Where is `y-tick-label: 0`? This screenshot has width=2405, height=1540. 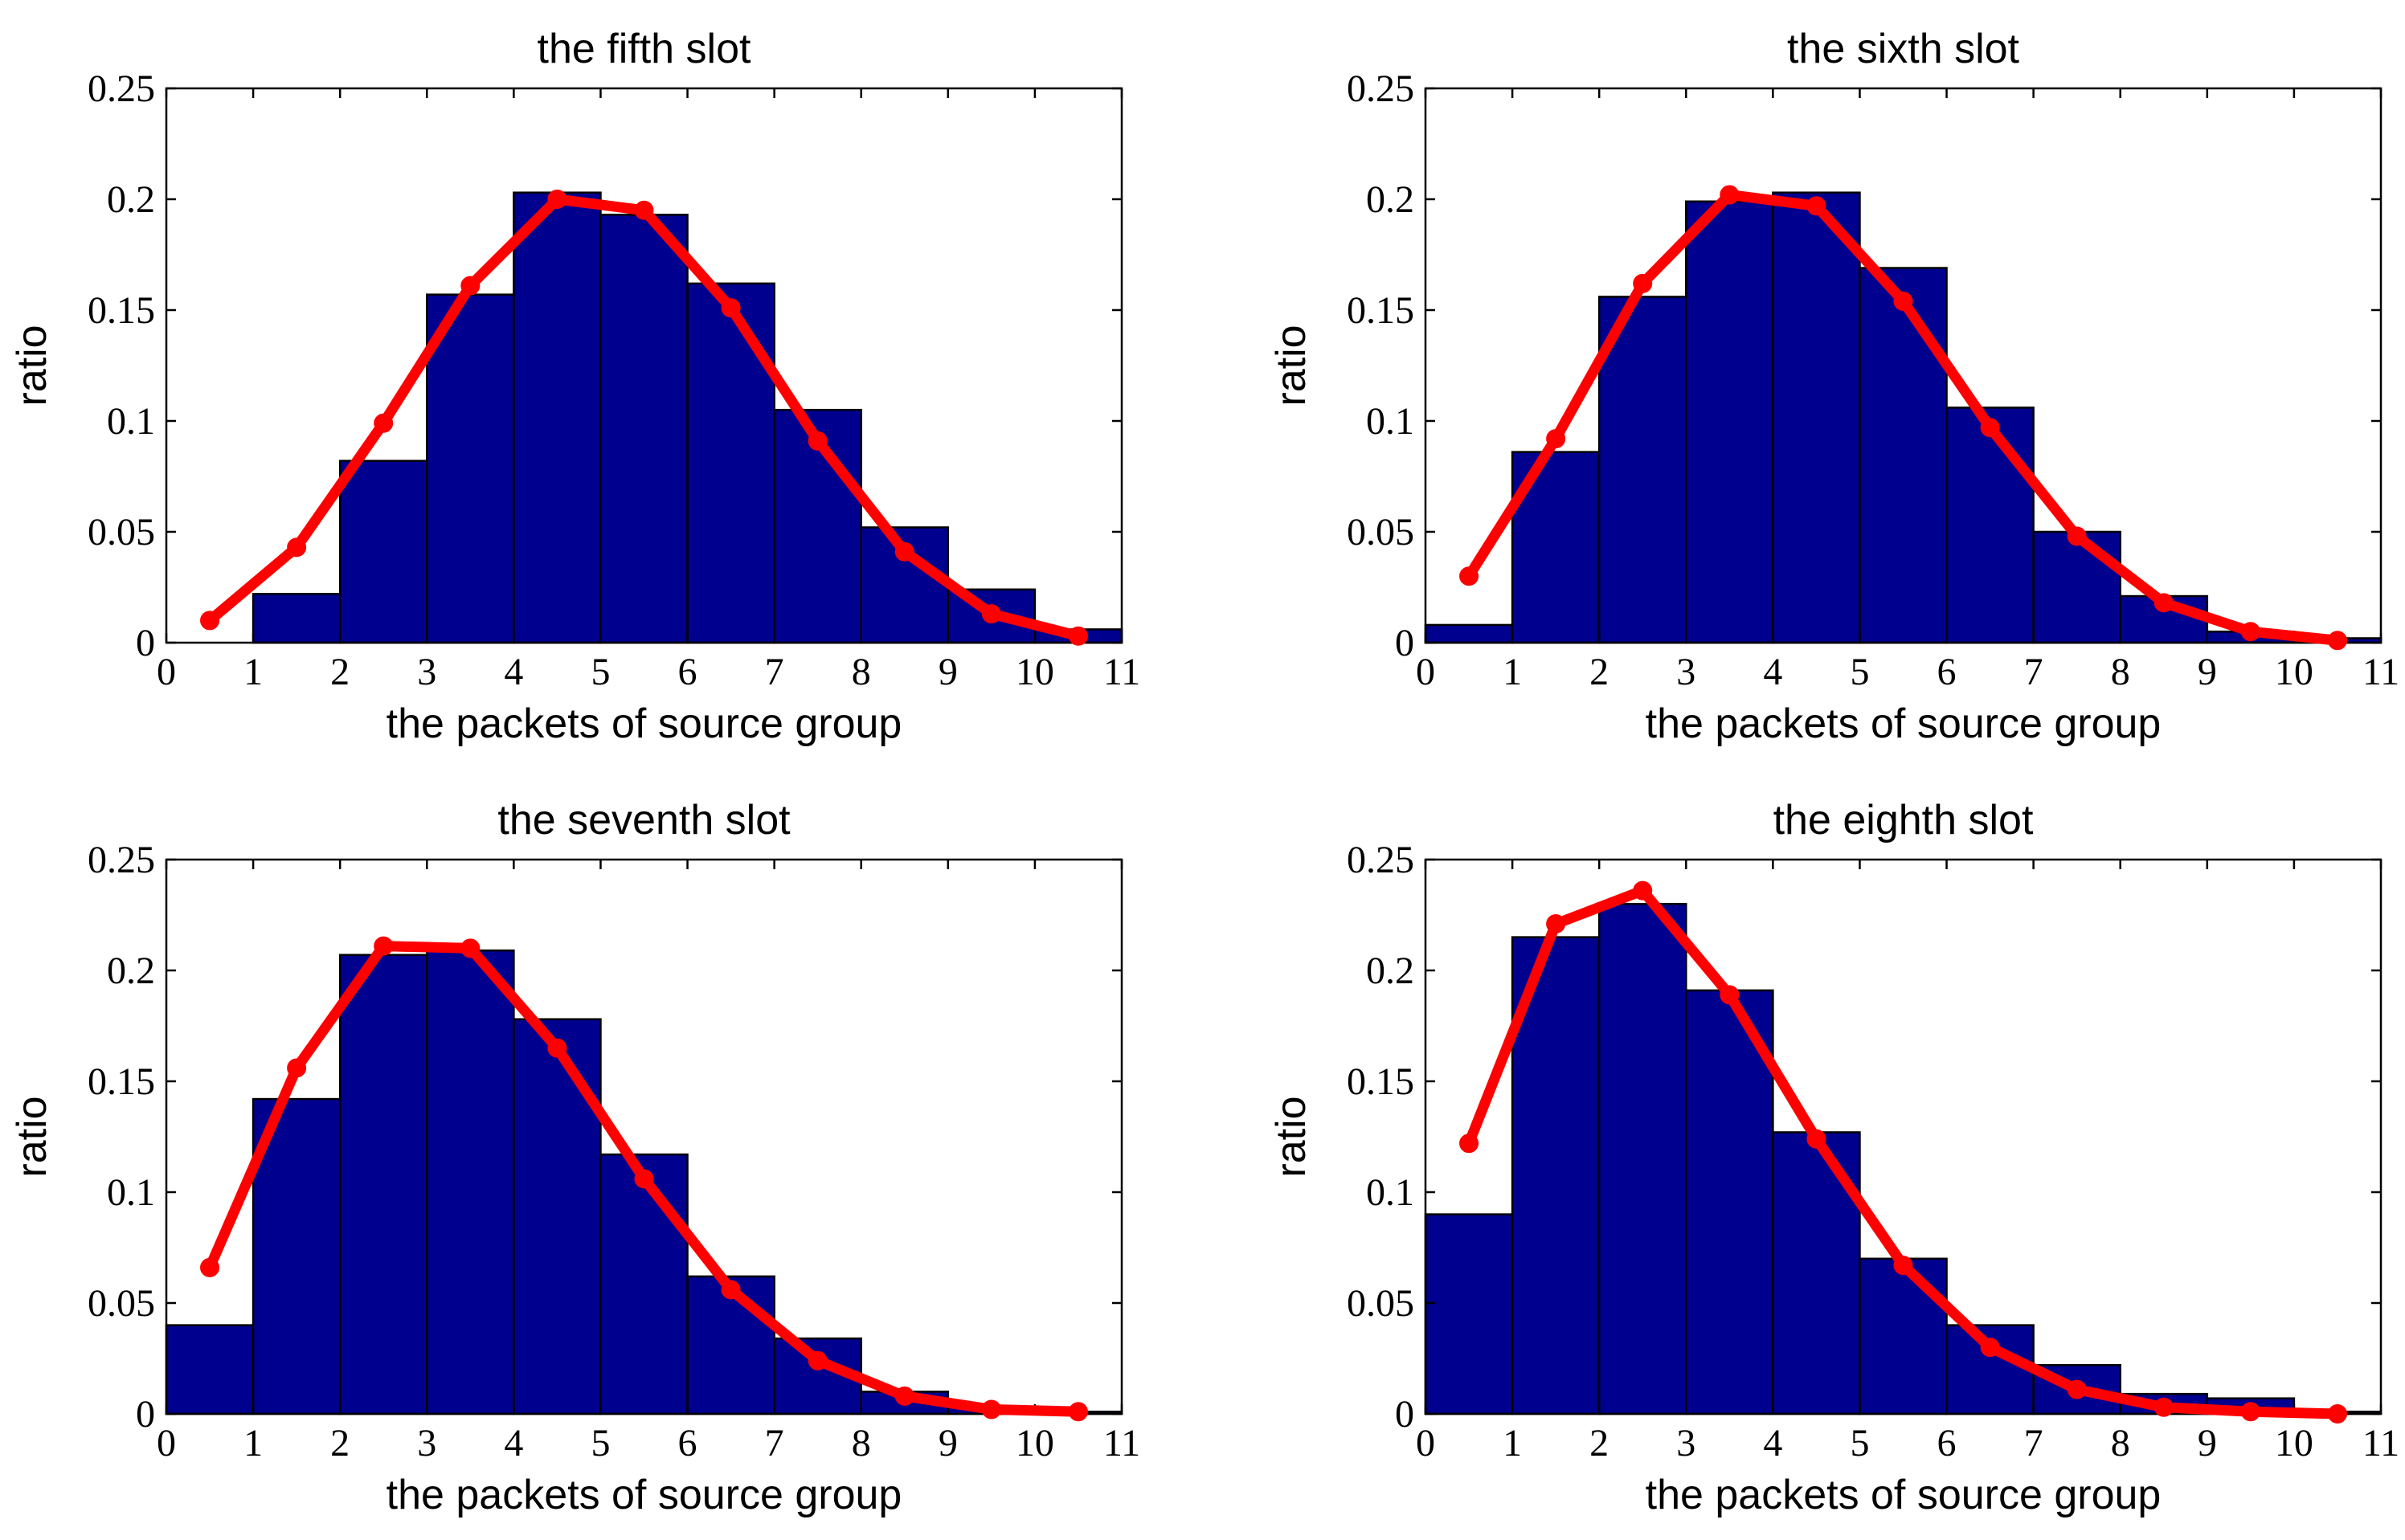
y-tick-label: 0 is located at coordinates (1404, 1414).